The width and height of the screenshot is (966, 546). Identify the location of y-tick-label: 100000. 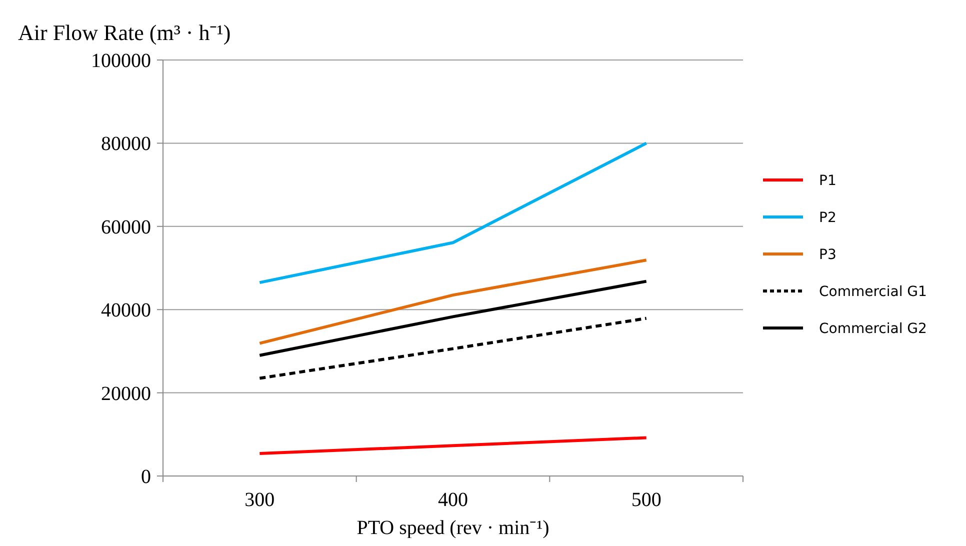
(121, 61).